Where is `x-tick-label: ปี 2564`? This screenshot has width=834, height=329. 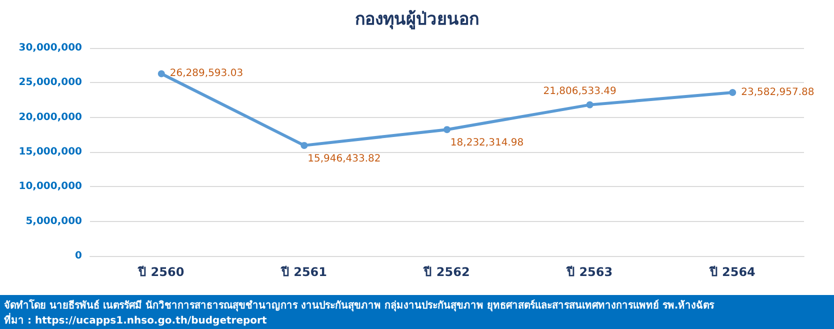
x-tick-label: ปี 2564 is located at coordinates (732, 272).